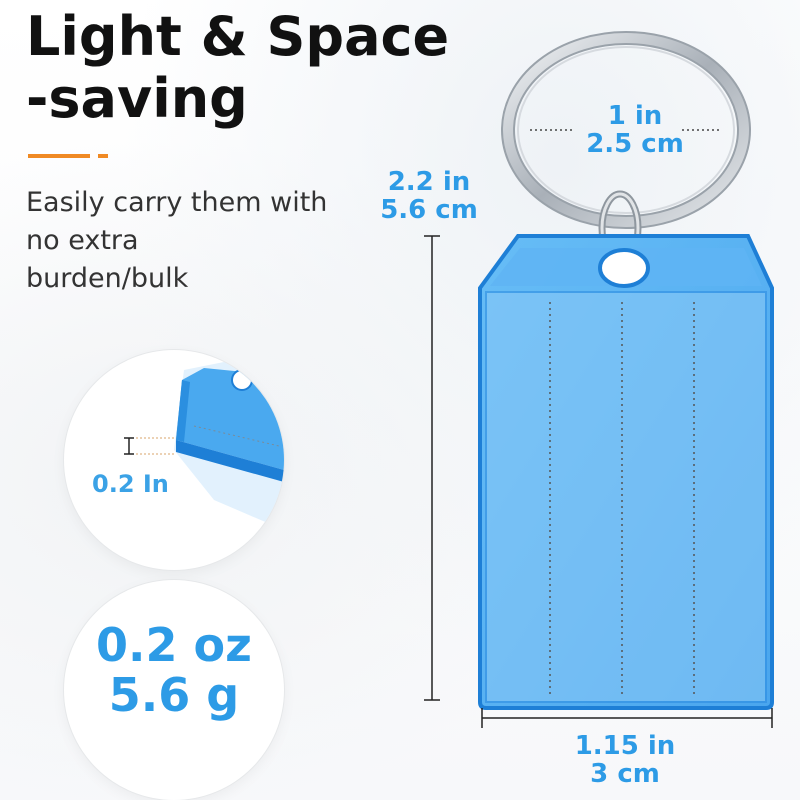  What do you see at coordinates (174, 695) in the screenshot?
I see `weight-g: 5.6 g` at bounding box center [174, 695].